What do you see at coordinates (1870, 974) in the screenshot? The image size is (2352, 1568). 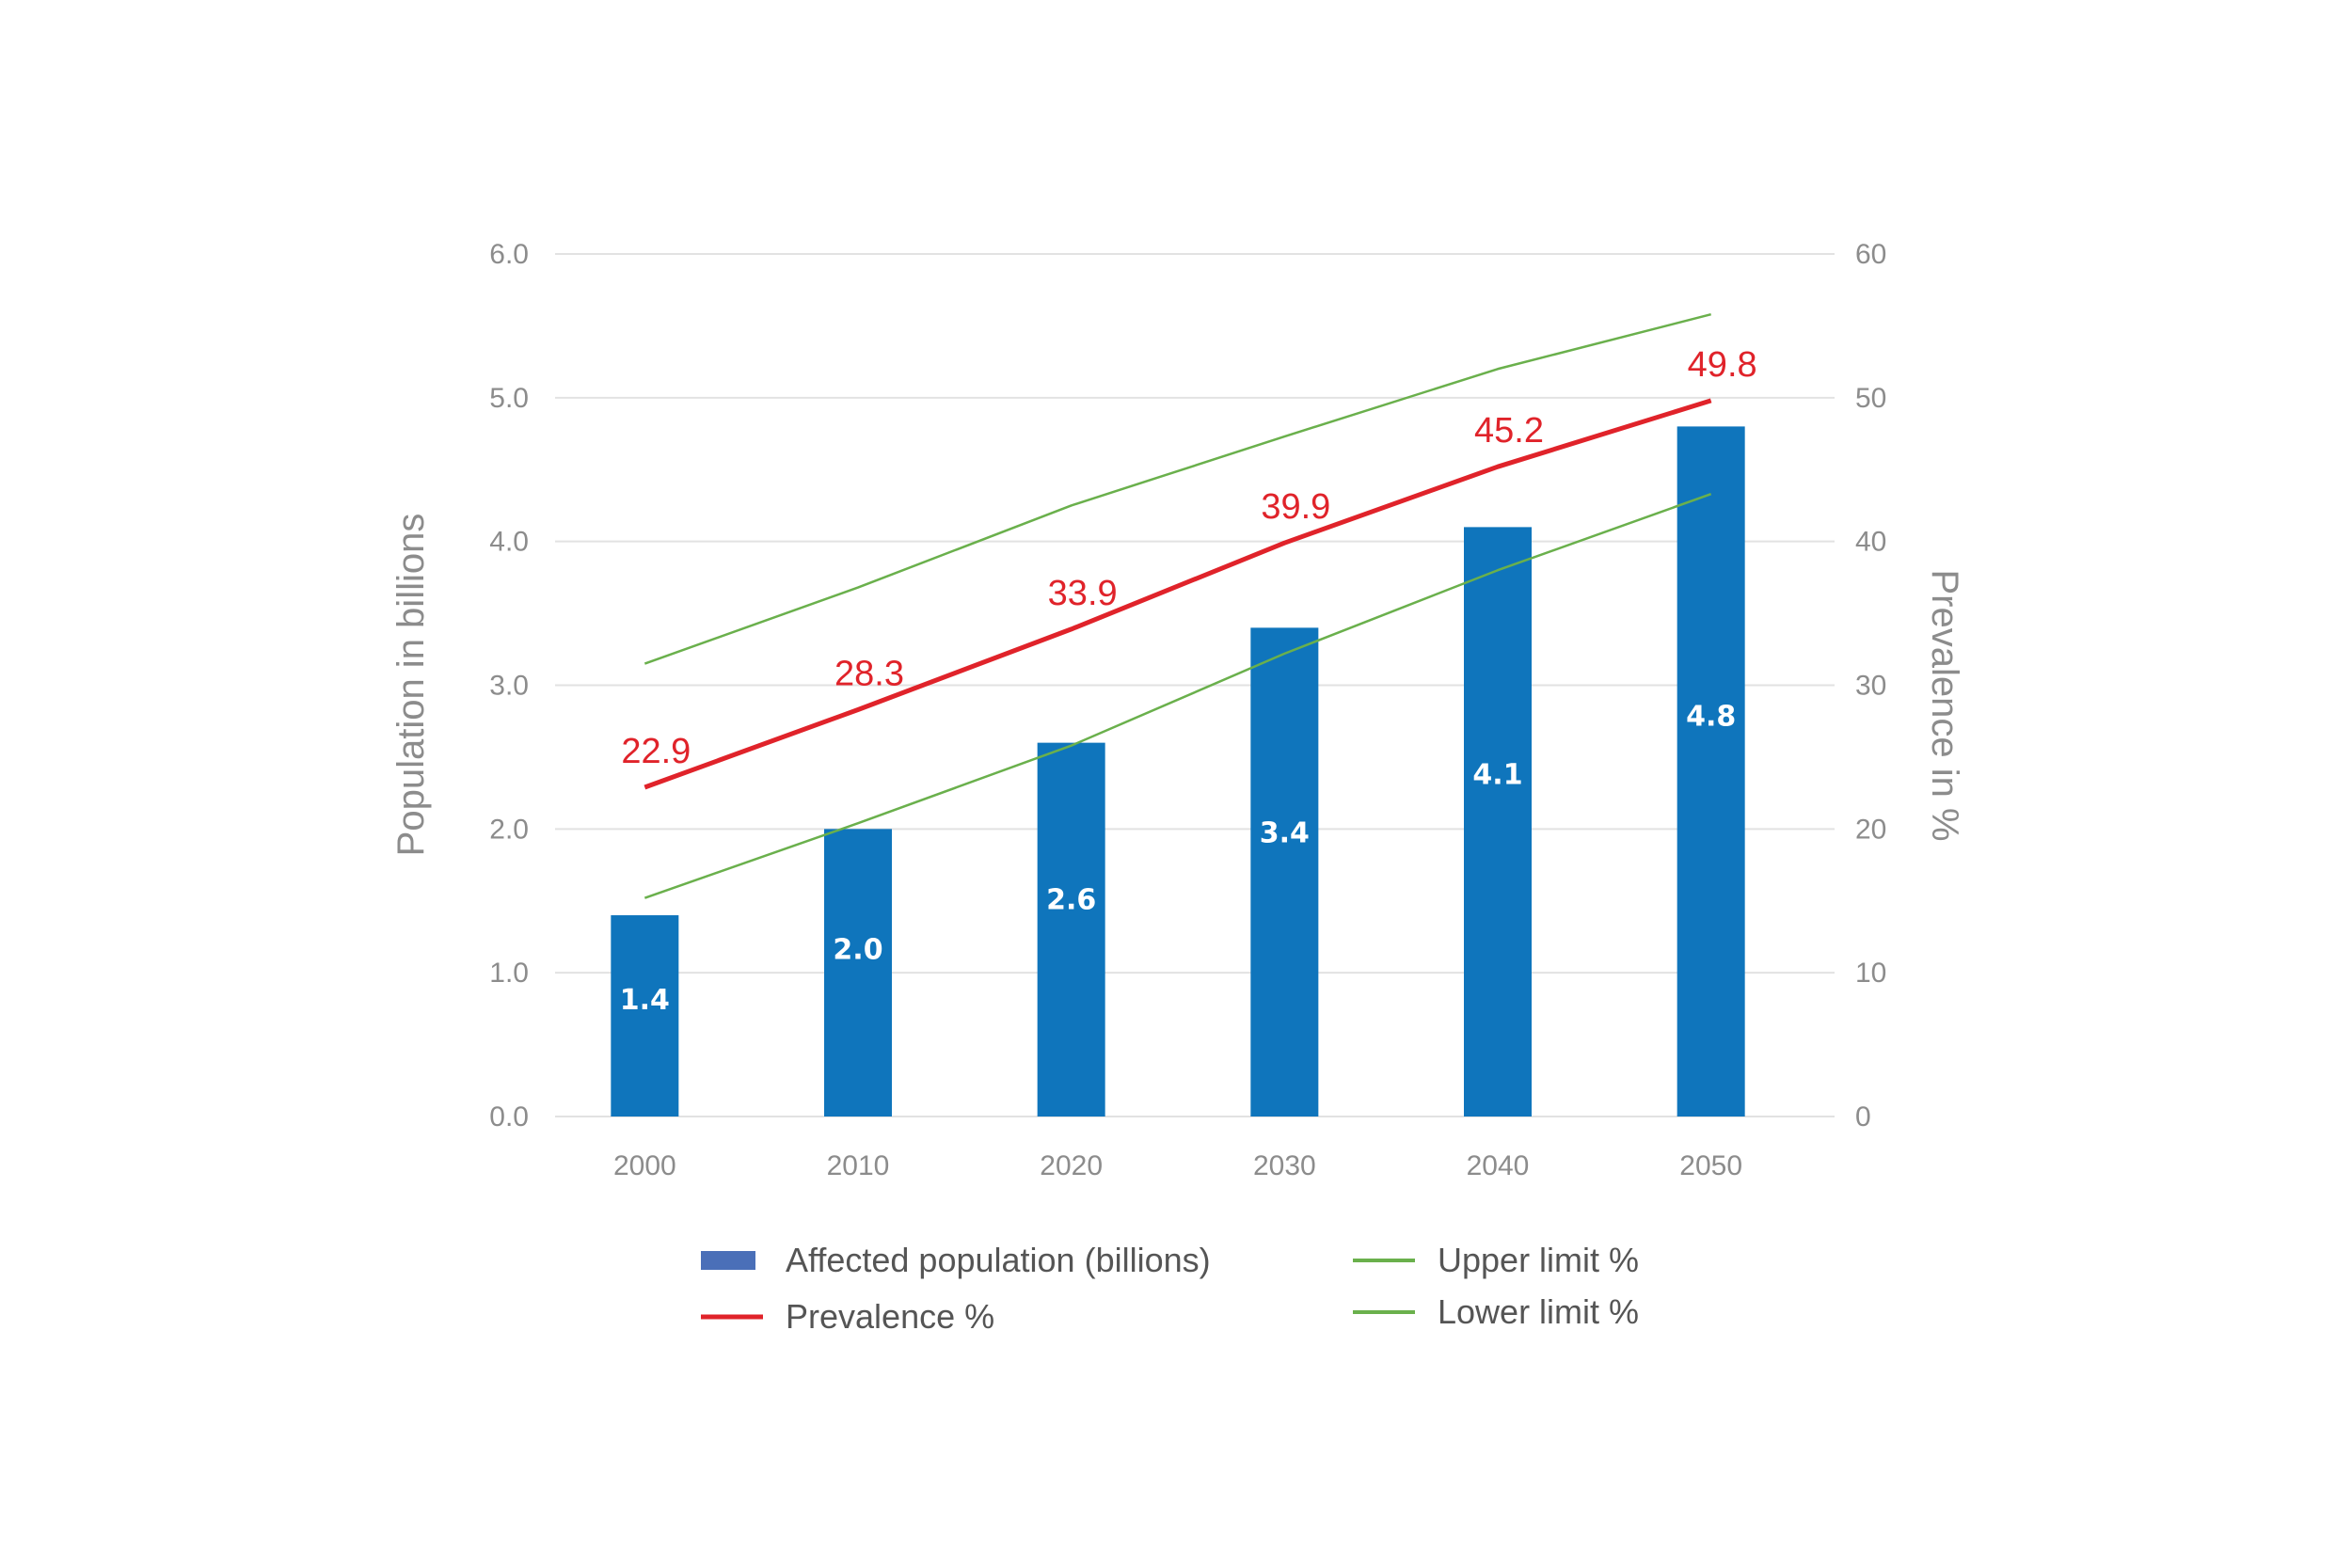 I see `right-tick-label: 10` at bounding box center [1870, 974].